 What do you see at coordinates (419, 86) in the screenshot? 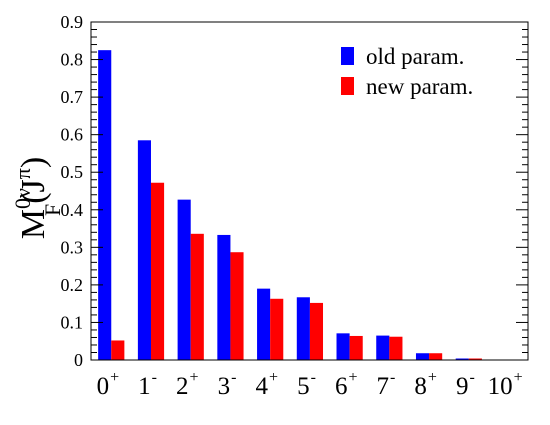
I see `legend-label-new-param: new param.` at bounding box center [419, 86].